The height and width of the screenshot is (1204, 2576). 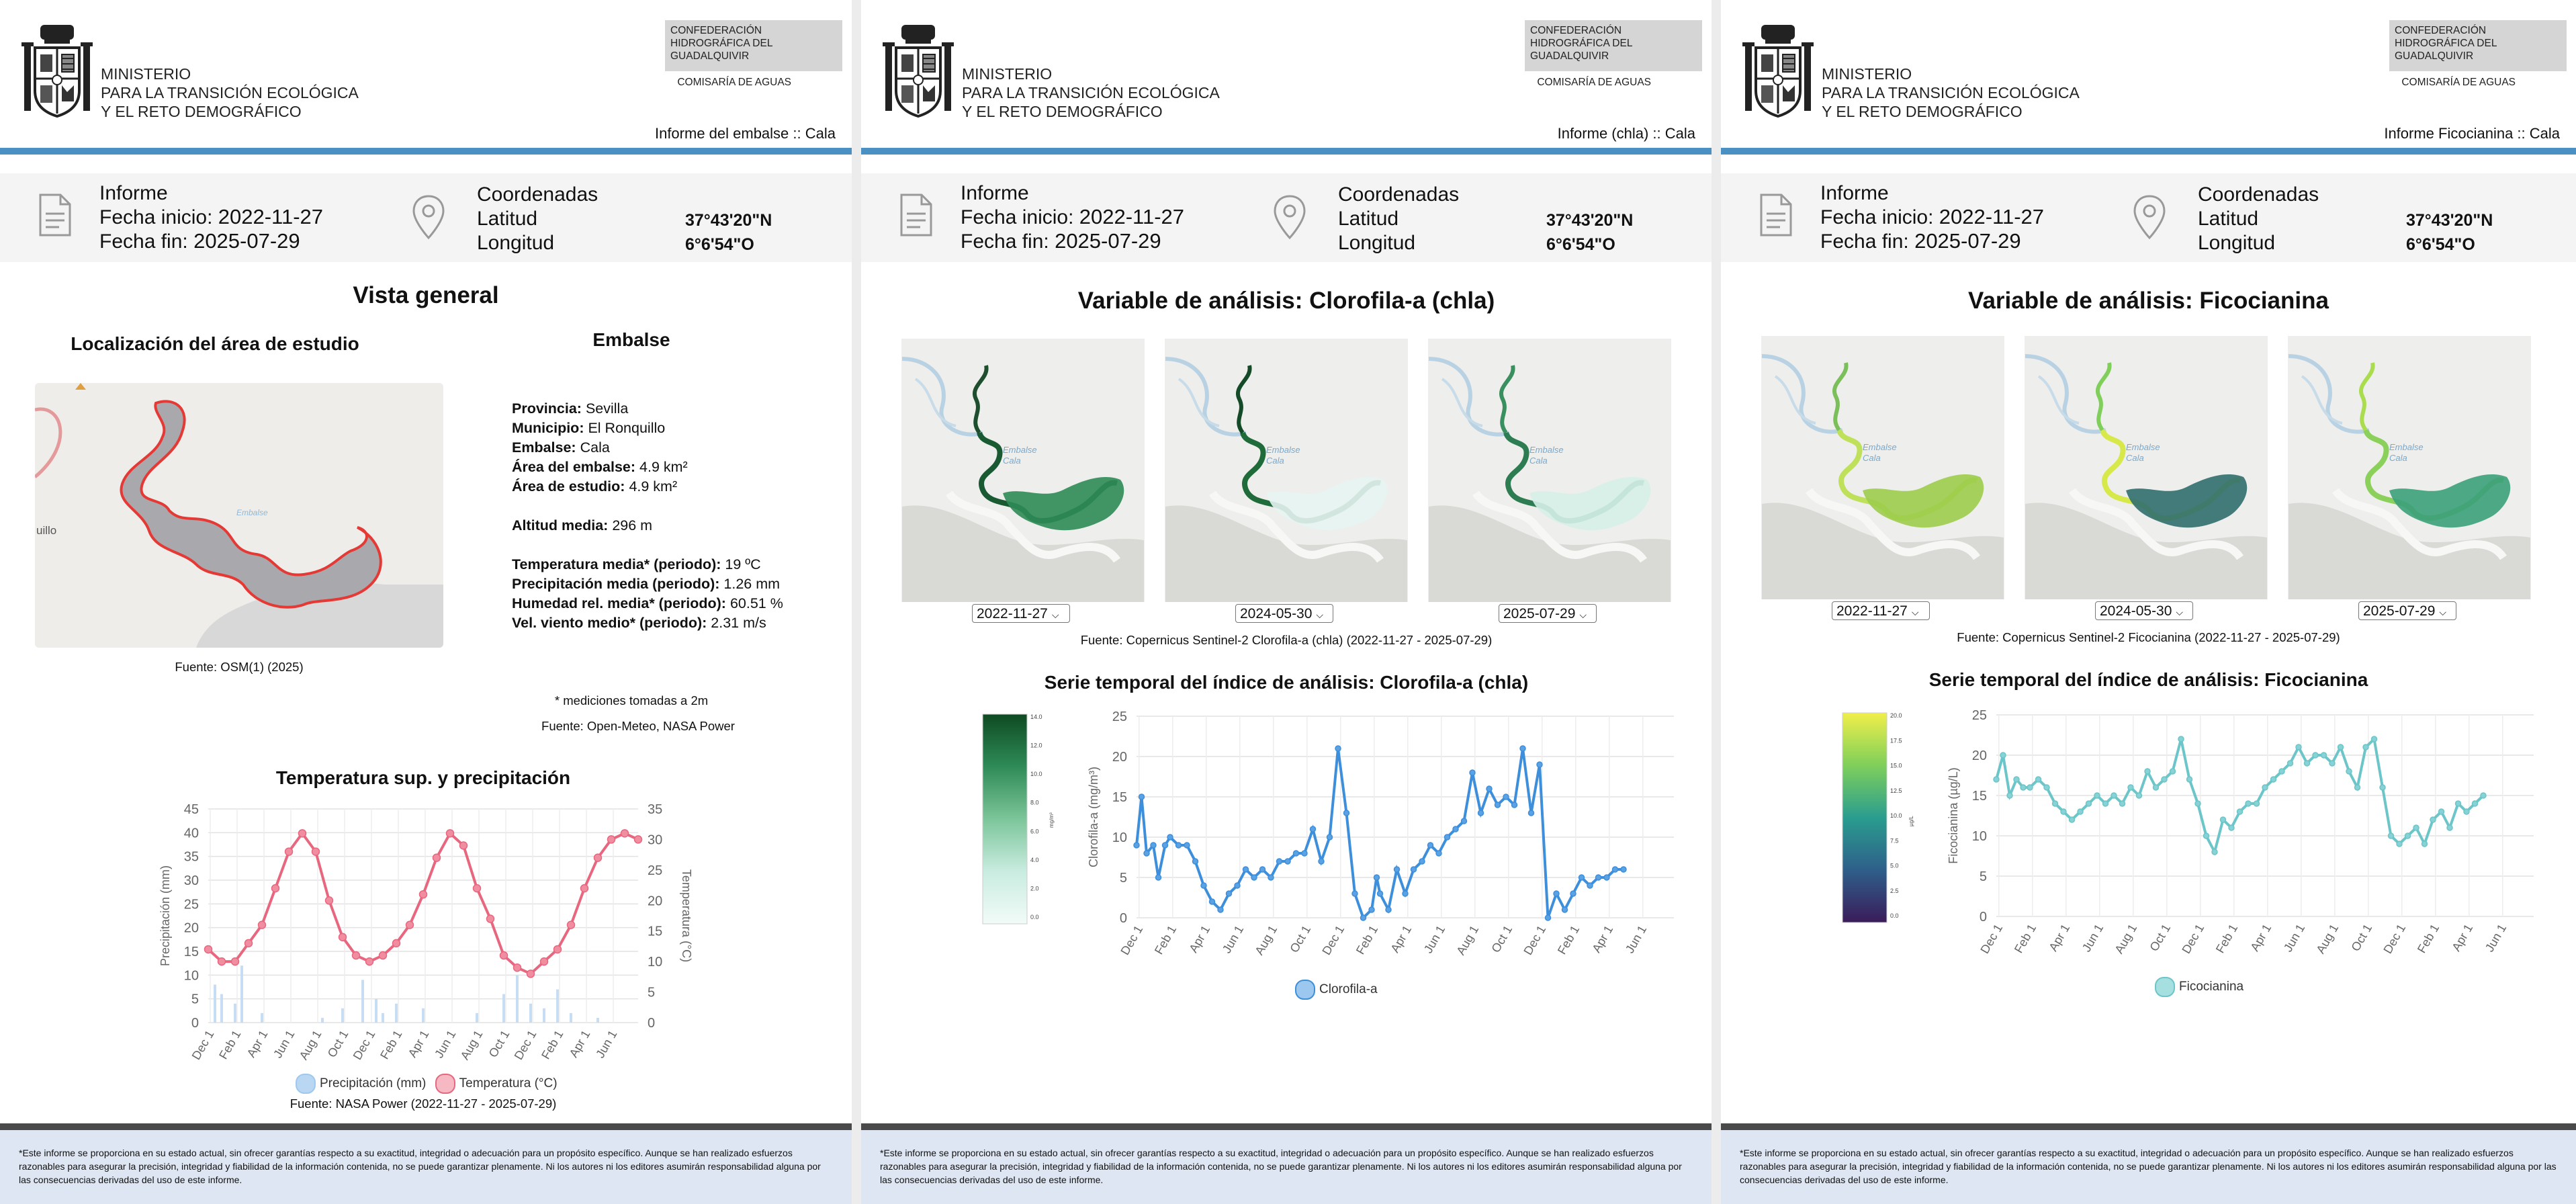 I want to click on legend-precip-label: Precipitación (mm), so click(x=374, y=1083).